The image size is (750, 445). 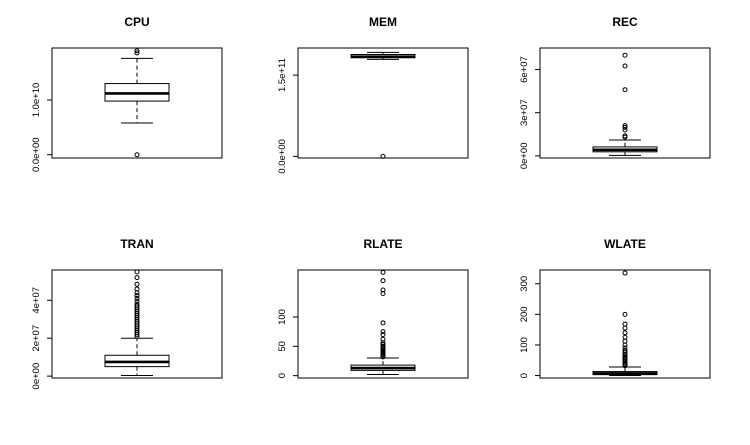 I want to click on y-tick-label-mem-0: 0.0e+00, so click(x=282, y=156).